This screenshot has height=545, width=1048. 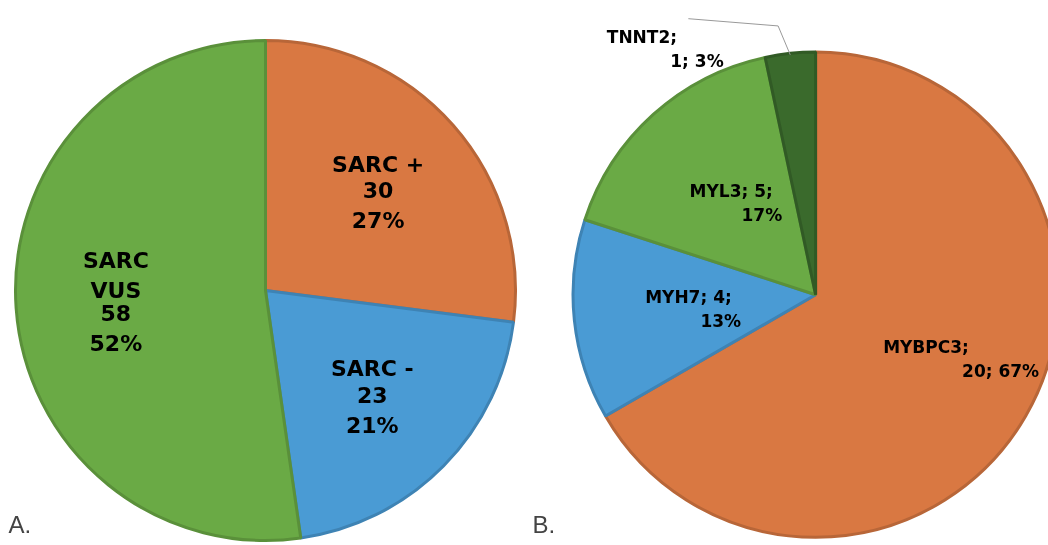 What do you see at coordinates (923, 347) in the screenshot?
I see `slice-label: MYBPC3` at bounding box center [923, 347].